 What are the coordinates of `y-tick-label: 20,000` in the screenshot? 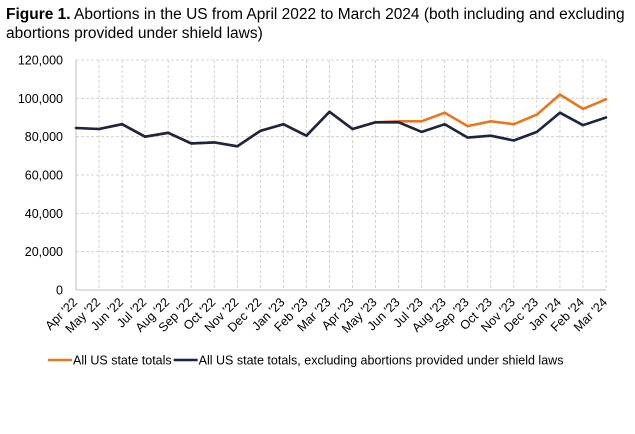 It's located at (44, 252).